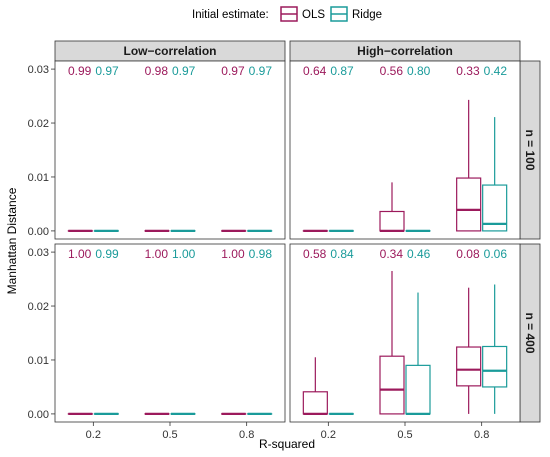 Image resolution: width=550 pixels, height=457 pixels. Describe the element at coordinates (342, 254) in the screenshot. I see `annotation-ridge: 0.84` at that location.